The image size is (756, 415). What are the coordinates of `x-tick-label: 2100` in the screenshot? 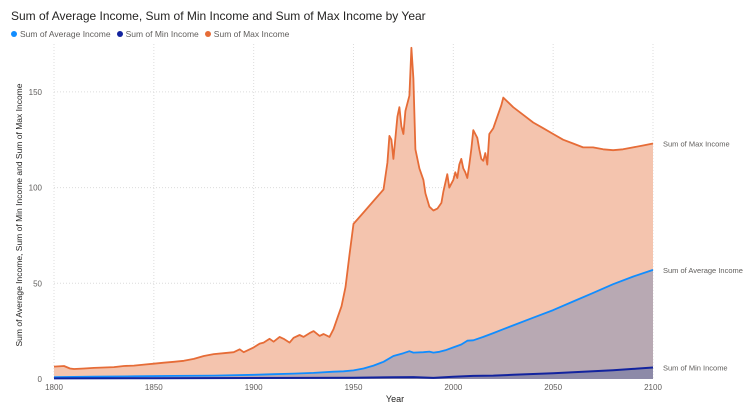 It's located at (653, 387).